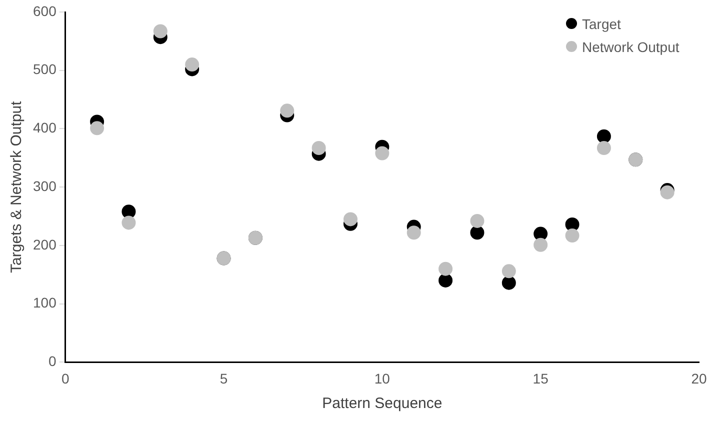  I want to click on x-tick-label: 5, so click(224, 378).